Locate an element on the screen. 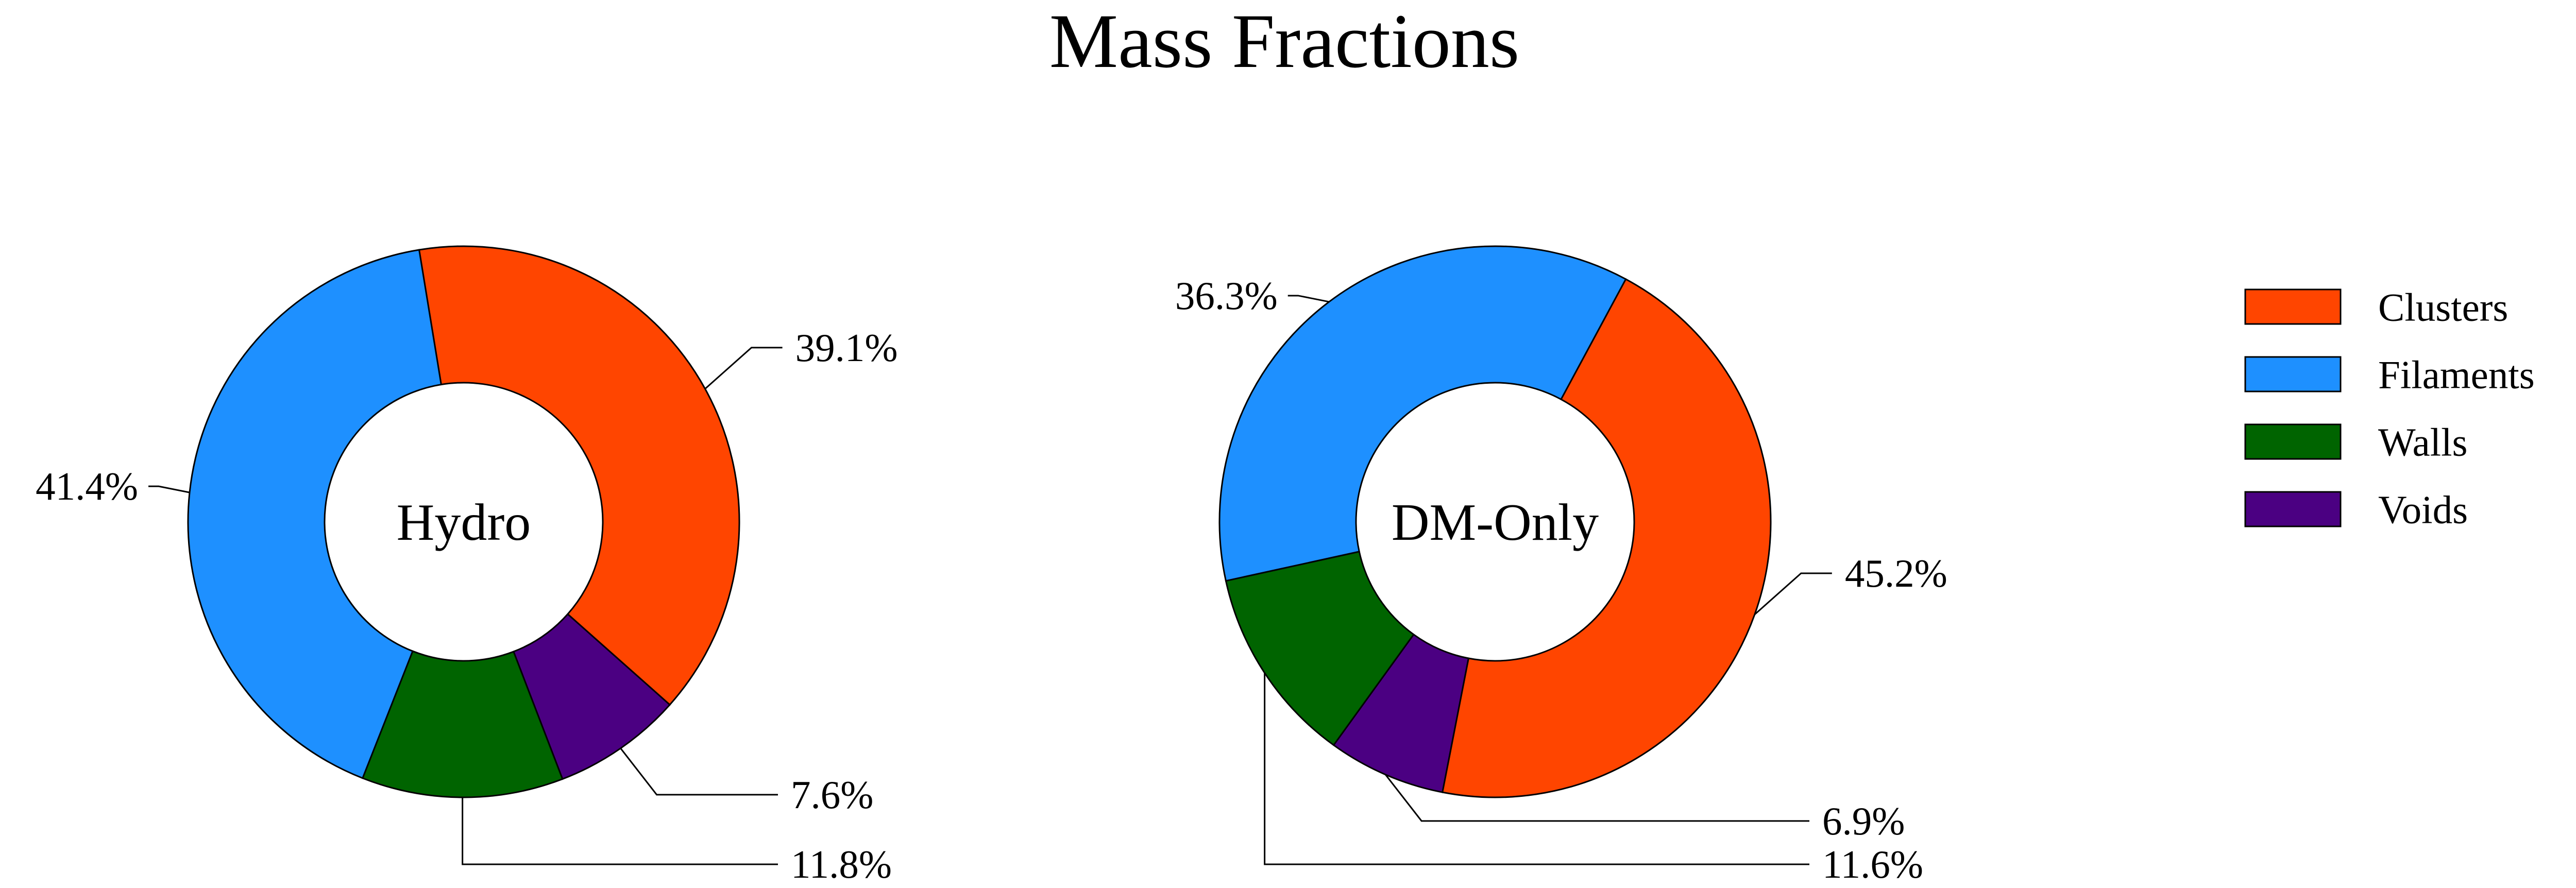  legend-swatch-clusters is located at coordinates (2293, 306).